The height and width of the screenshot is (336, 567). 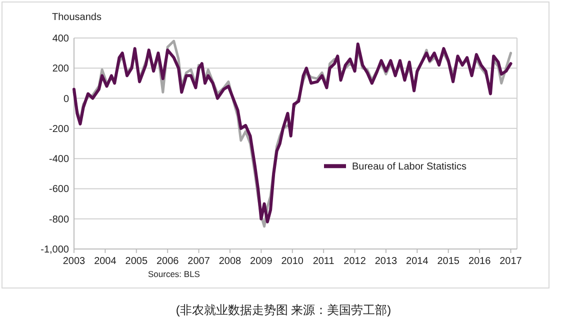 What do you see at coordinates (323, 261) in the screenshot?
I see `x-tick-label: 2011` at bounding box center [323, 261].